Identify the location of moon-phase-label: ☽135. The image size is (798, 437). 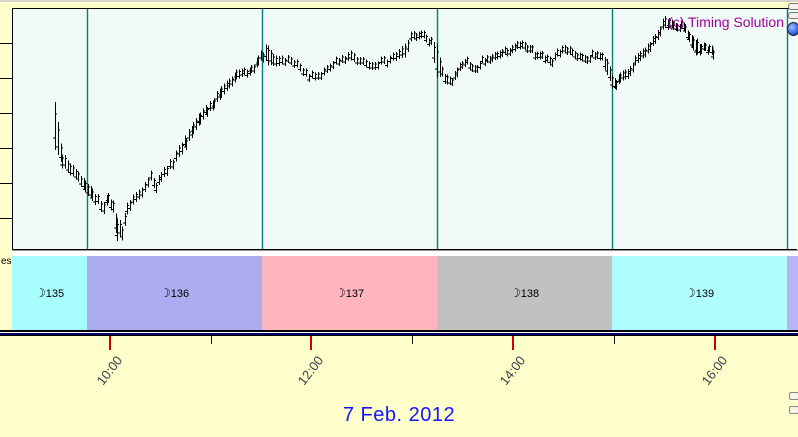
(49, 293).